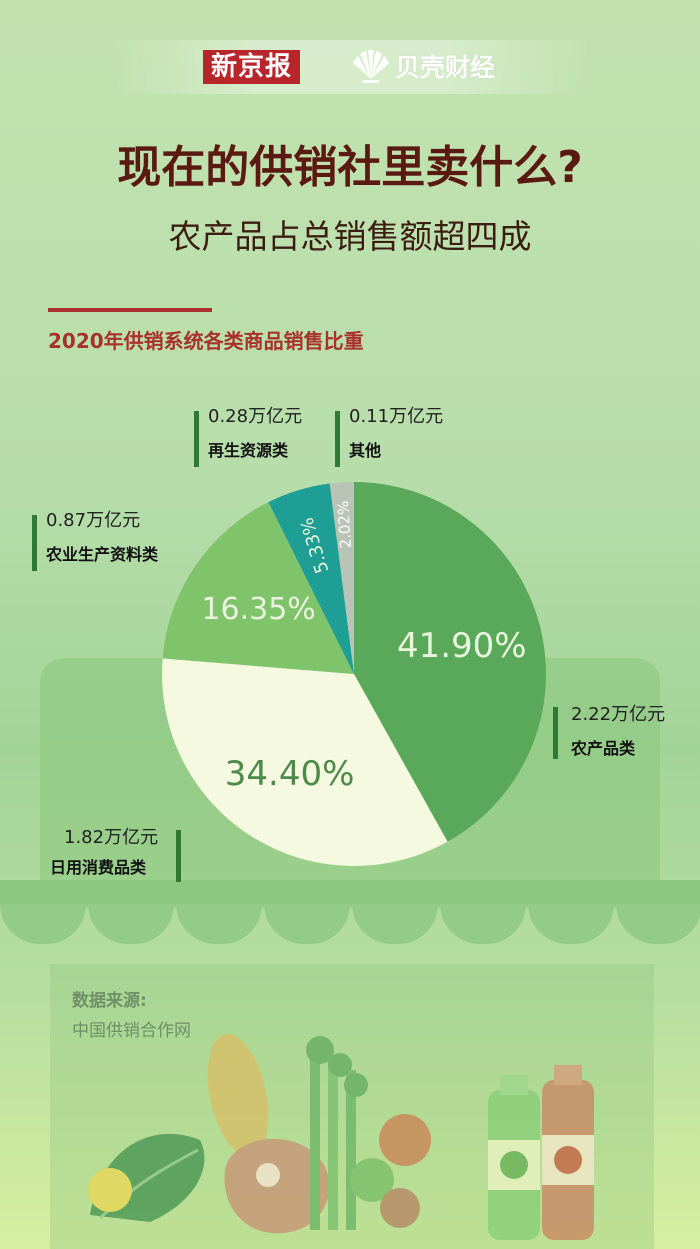 The image size is (700, 1249). Describe the element at coordinates (206, 341) in the screenshot. I see `chart-title: 2020年供销系统各类商品销售比重` at that location.